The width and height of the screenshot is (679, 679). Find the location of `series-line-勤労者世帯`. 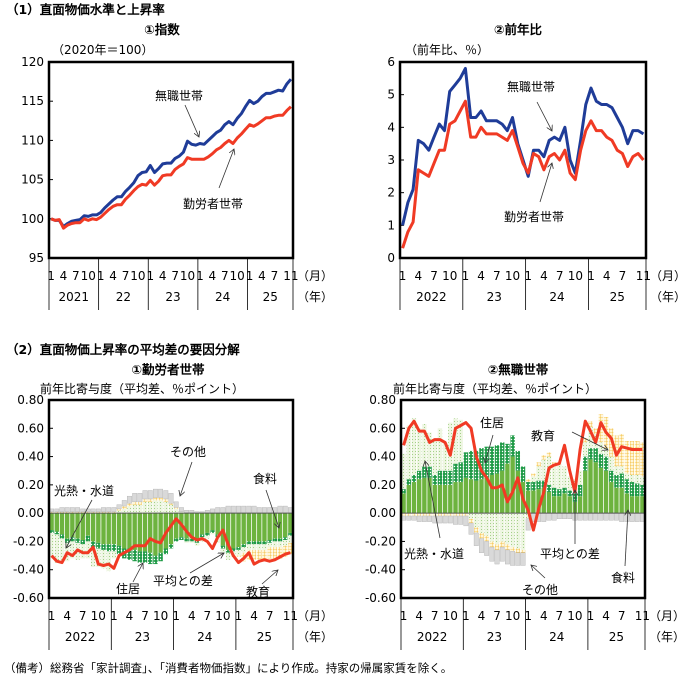

series-line-勤労者世帯 is located at coordinates (171, 167).